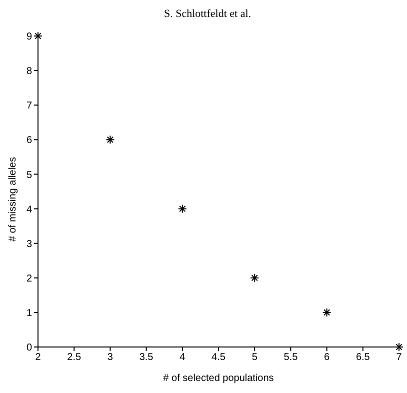 The height and width of the screenshot is (393, 407). What do you see at coordinates (29, 348) in the screenshot?
I see `y-tick-label: 0` at bounding box center [29, 348].